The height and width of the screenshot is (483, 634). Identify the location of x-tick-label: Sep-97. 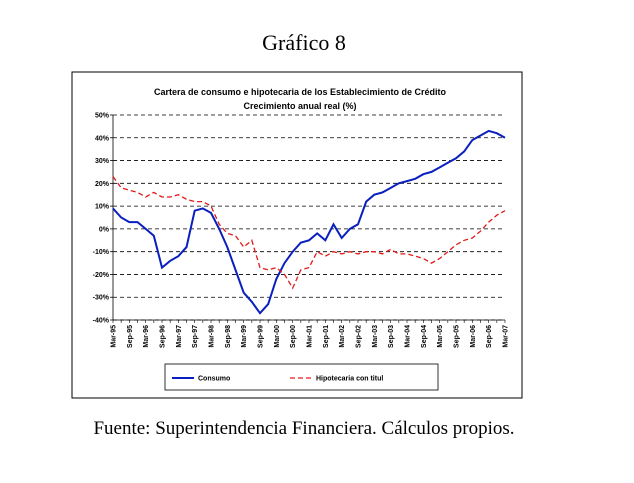
(195, 336).